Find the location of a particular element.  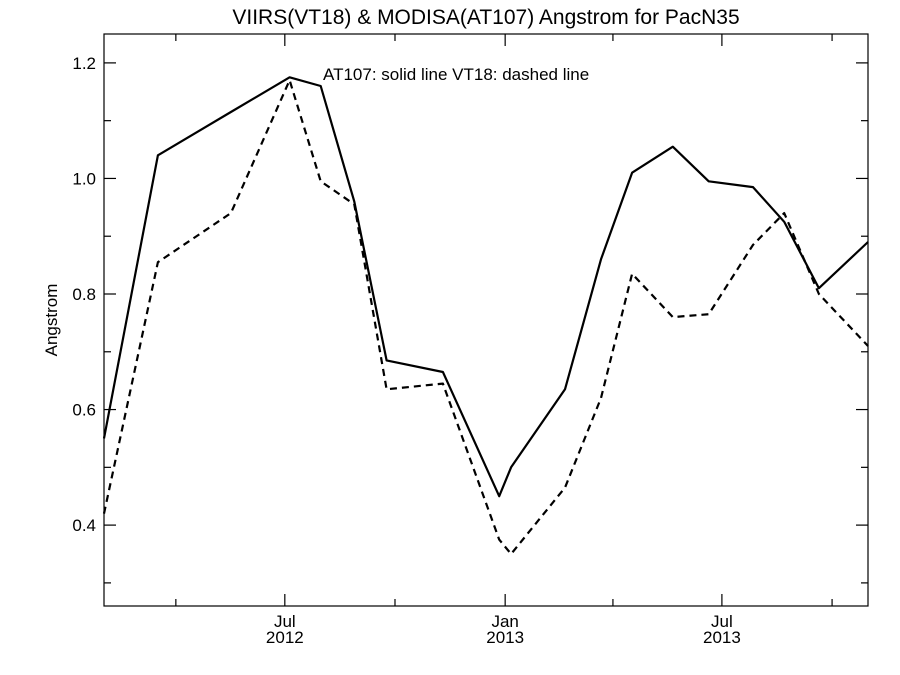

y-tick-label: 0.6 is located at coordinates (84, 410).